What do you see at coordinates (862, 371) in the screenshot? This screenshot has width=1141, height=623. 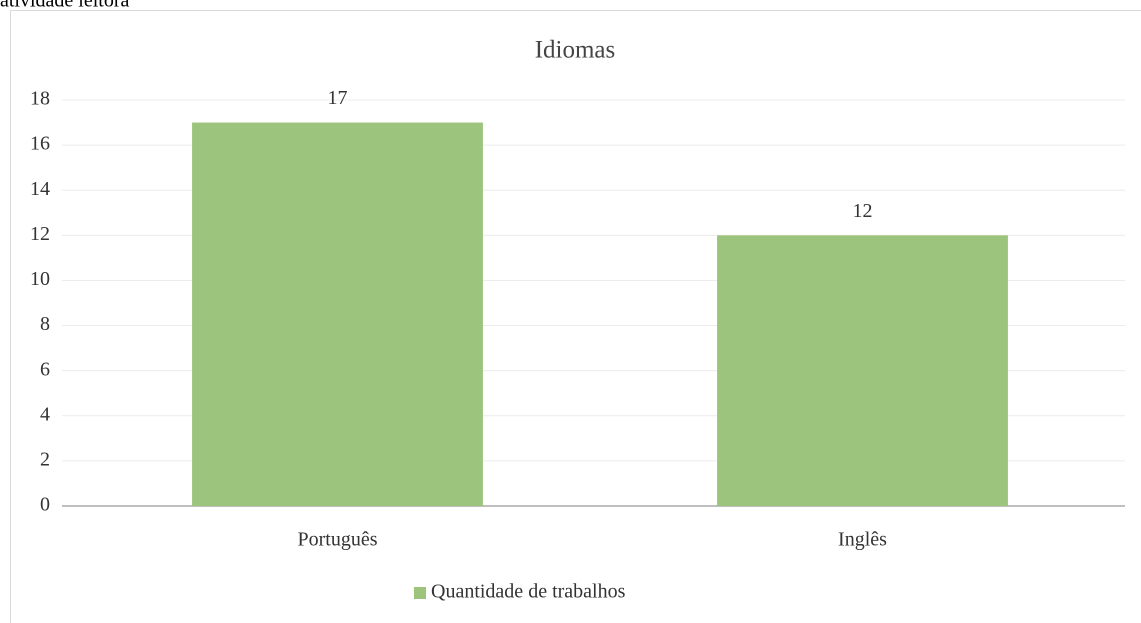 I see `bar` at bounding box center [862, 371].